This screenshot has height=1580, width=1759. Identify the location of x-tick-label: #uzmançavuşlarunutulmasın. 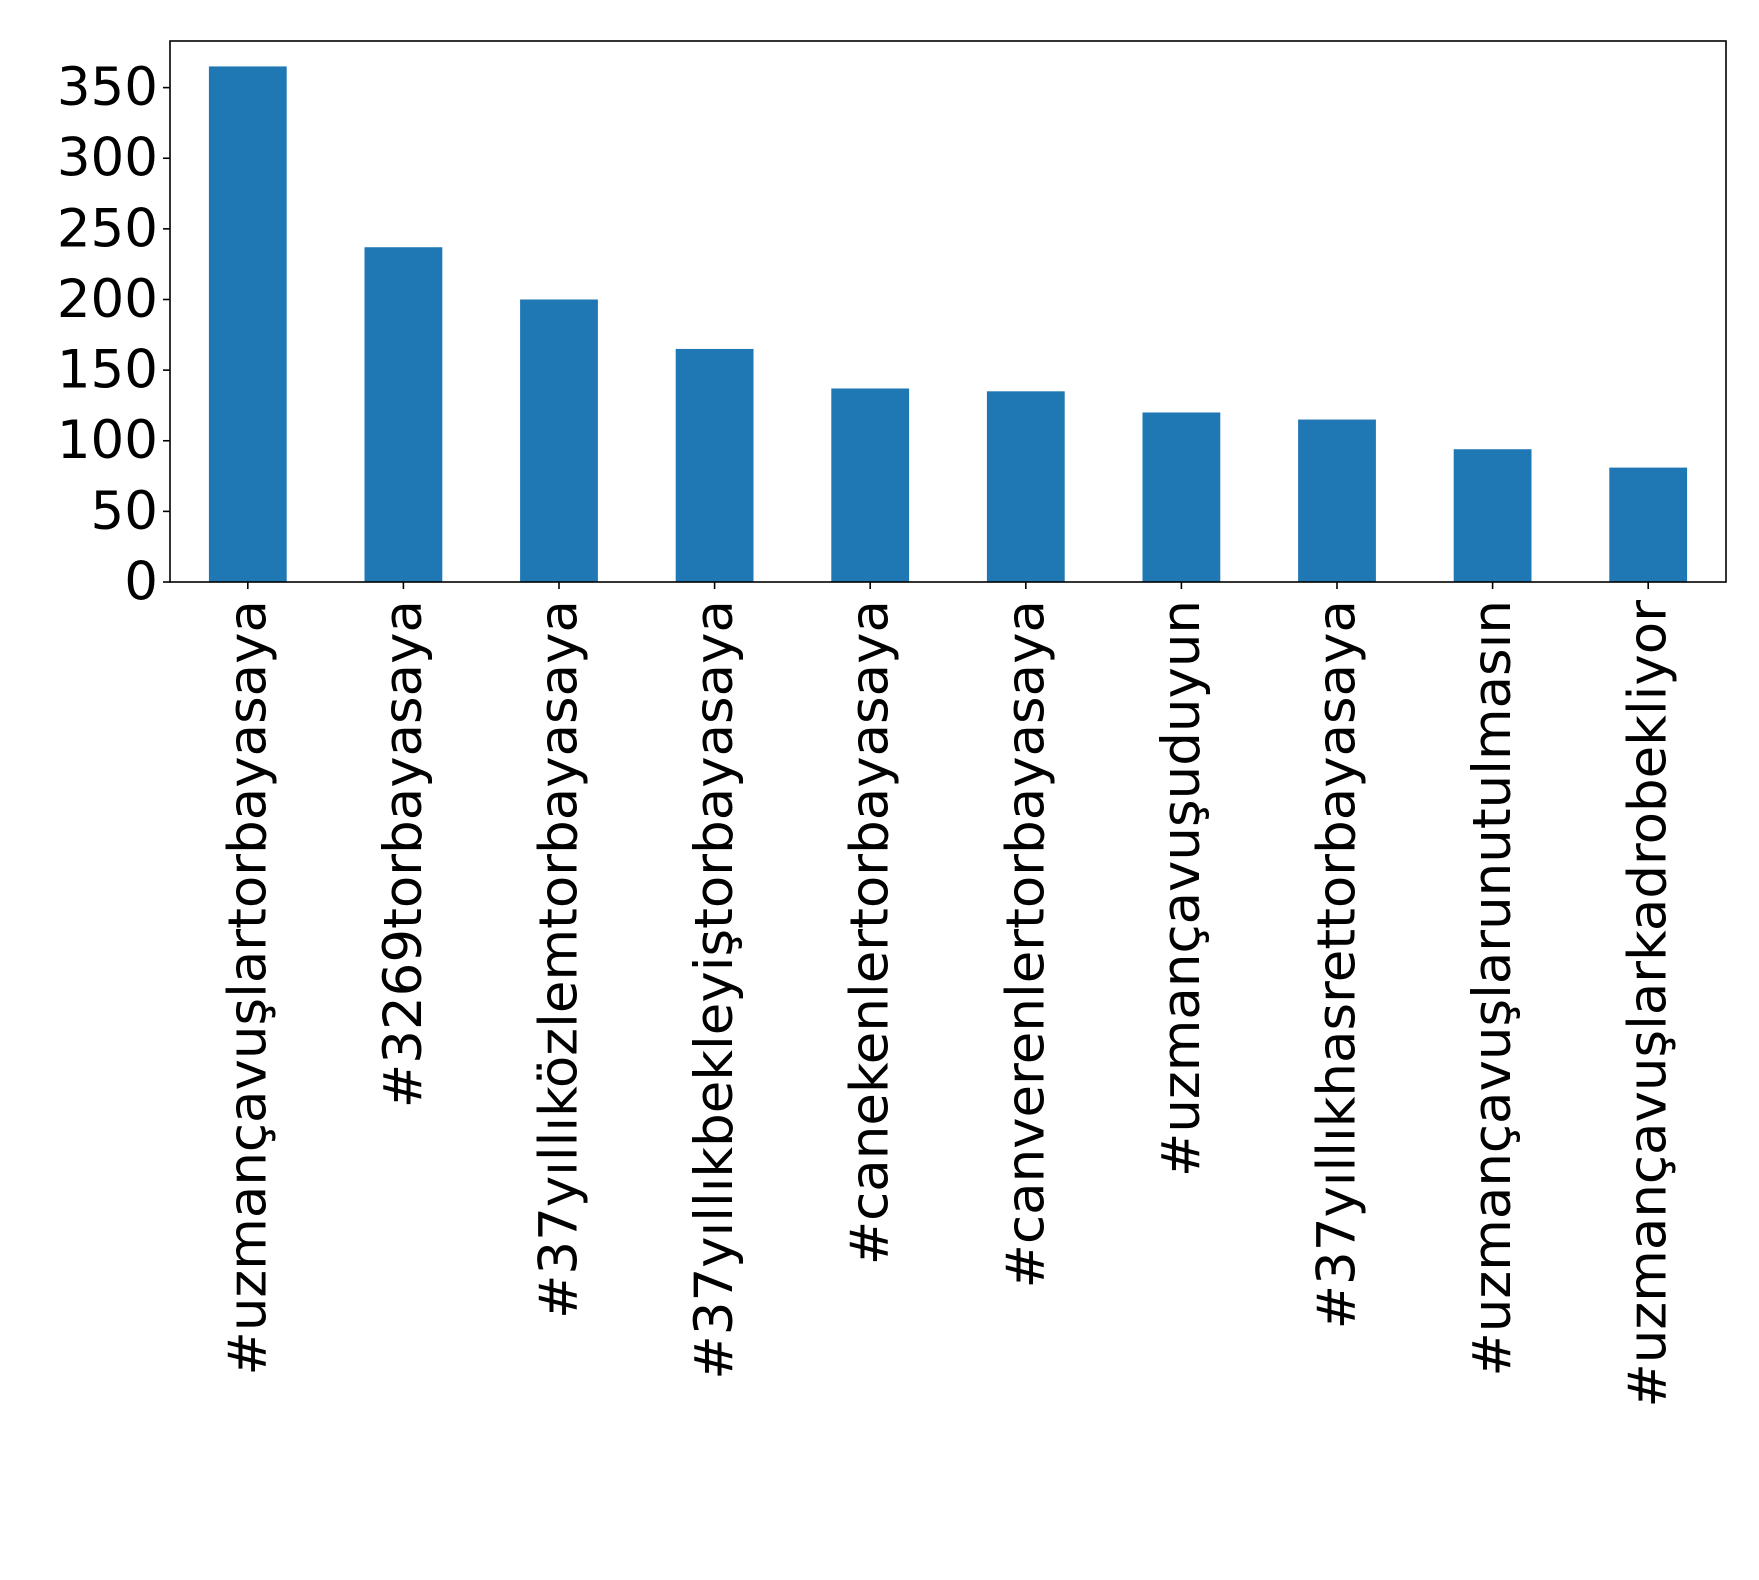
(1492, 988).